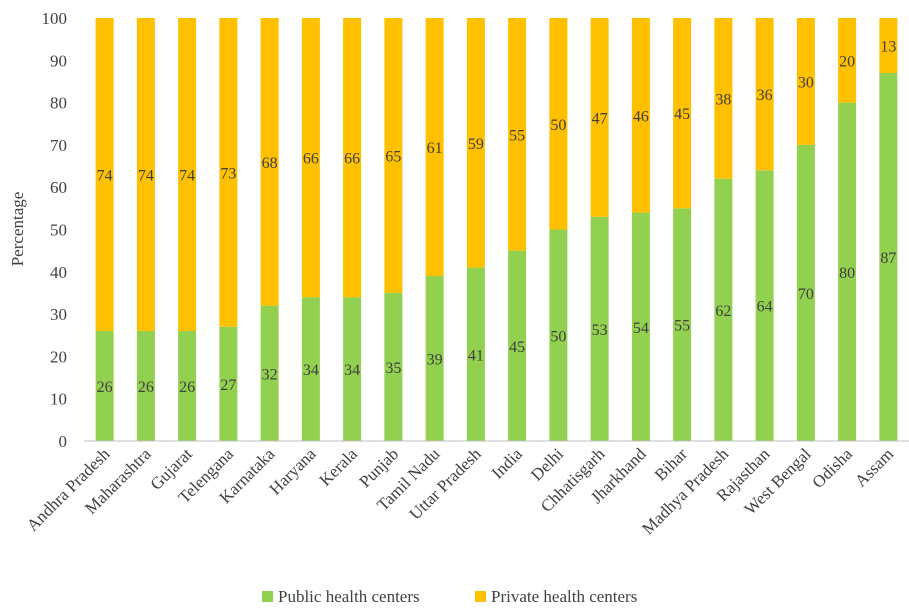  I want to click on data-label-public: 87, so click(888, 258).